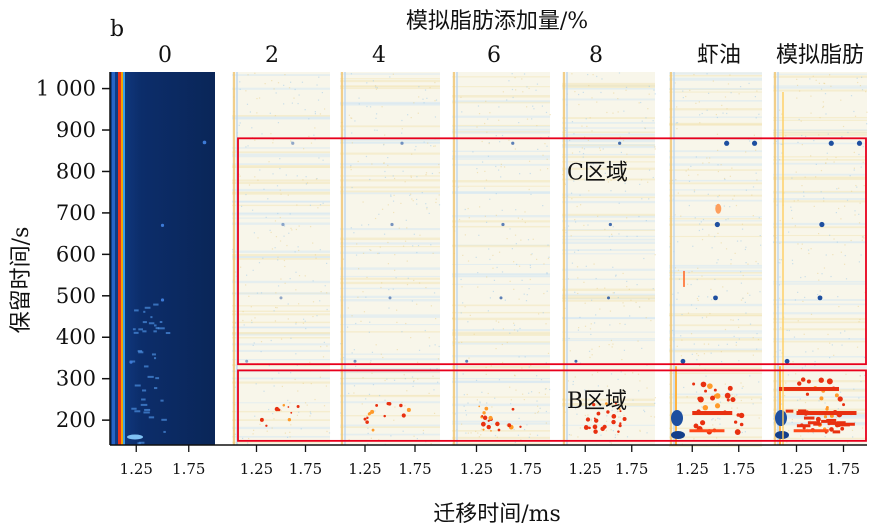 The image size is (887, 528). I want to click on x-tick-label-0-0: 1.25, so click(136, 469).